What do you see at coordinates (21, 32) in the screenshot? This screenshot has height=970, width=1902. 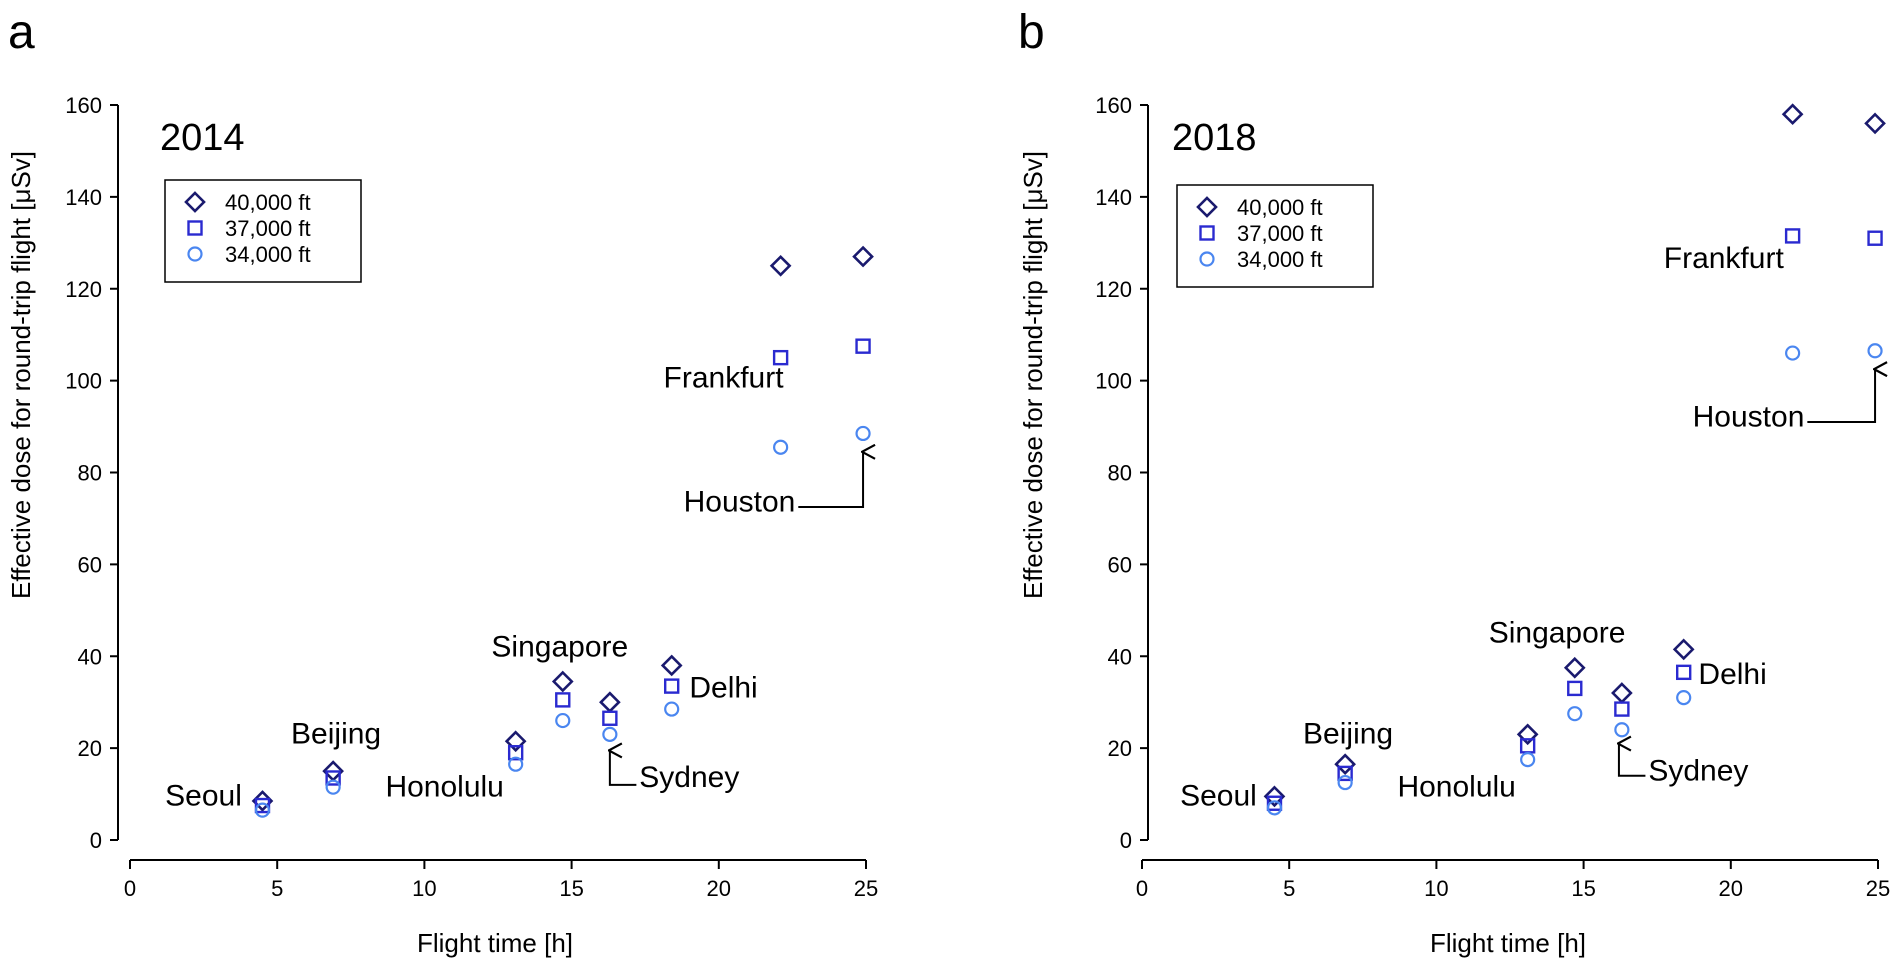 I see `panel-label: a` at bounding box center [21, 32].